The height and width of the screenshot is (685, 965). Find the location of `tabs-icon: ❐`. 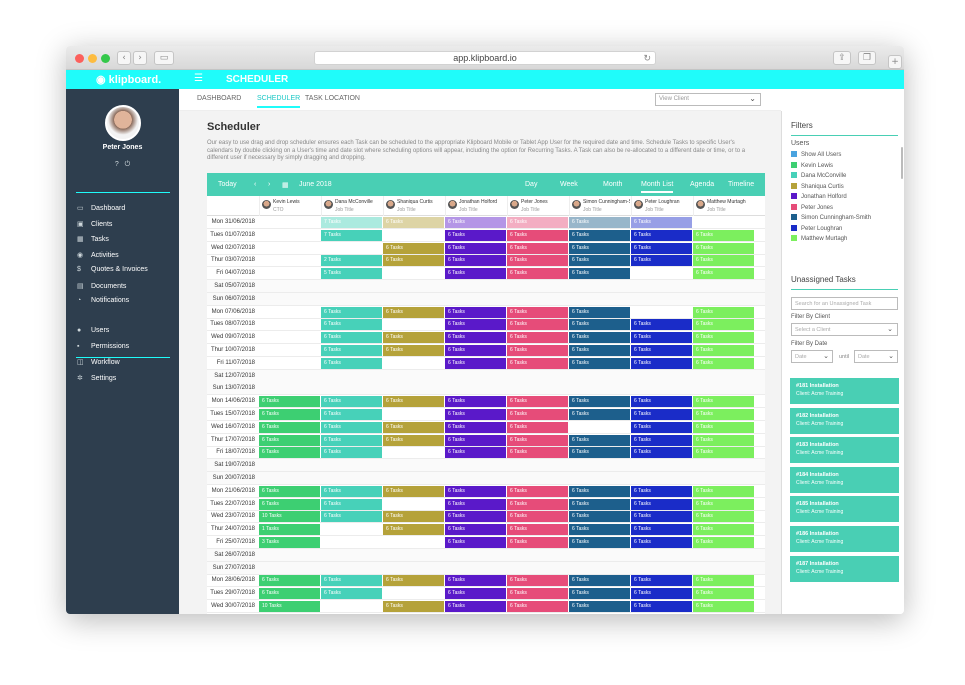

tabs-icon: ❐ is located at coordinates (867, 58).